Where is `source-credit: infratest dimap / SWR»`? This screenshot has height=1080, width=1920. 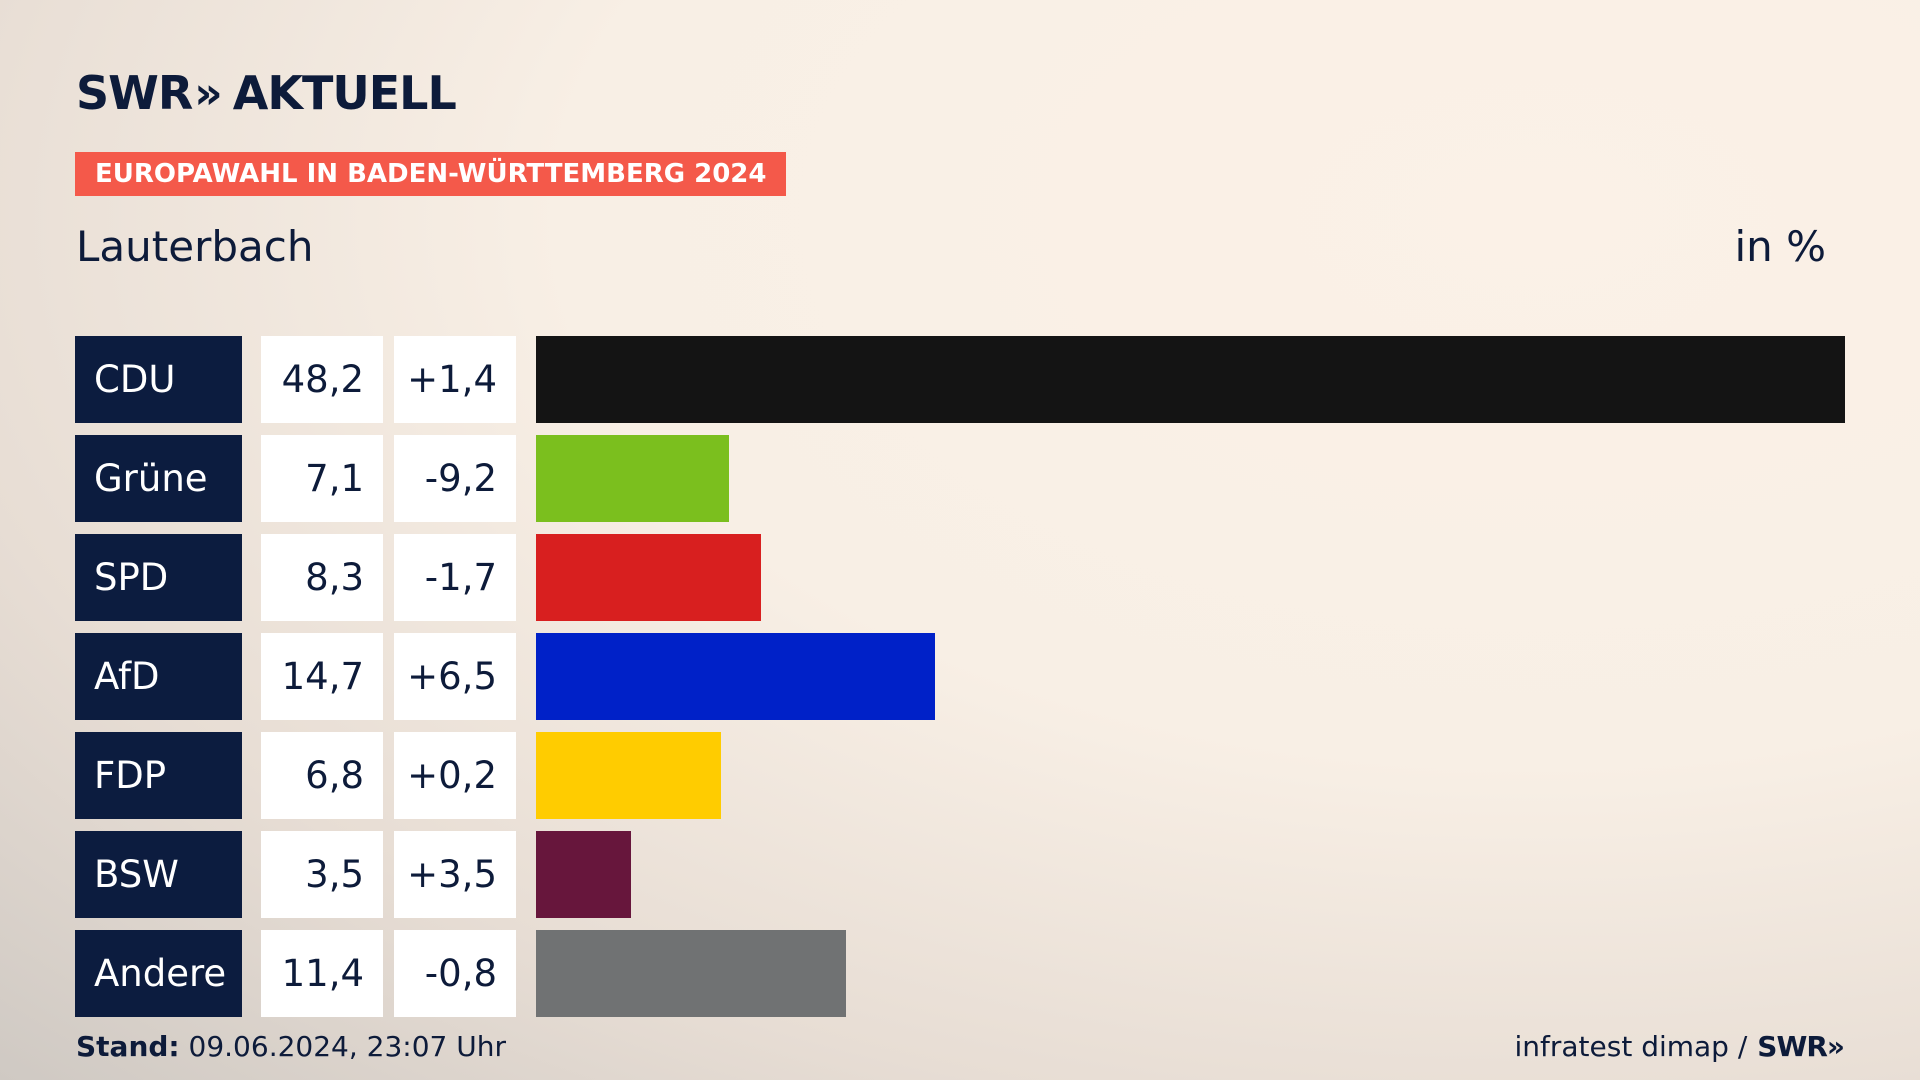
source-credit: infratest dimap / SWR» is located at coordinates (1679, 1046).